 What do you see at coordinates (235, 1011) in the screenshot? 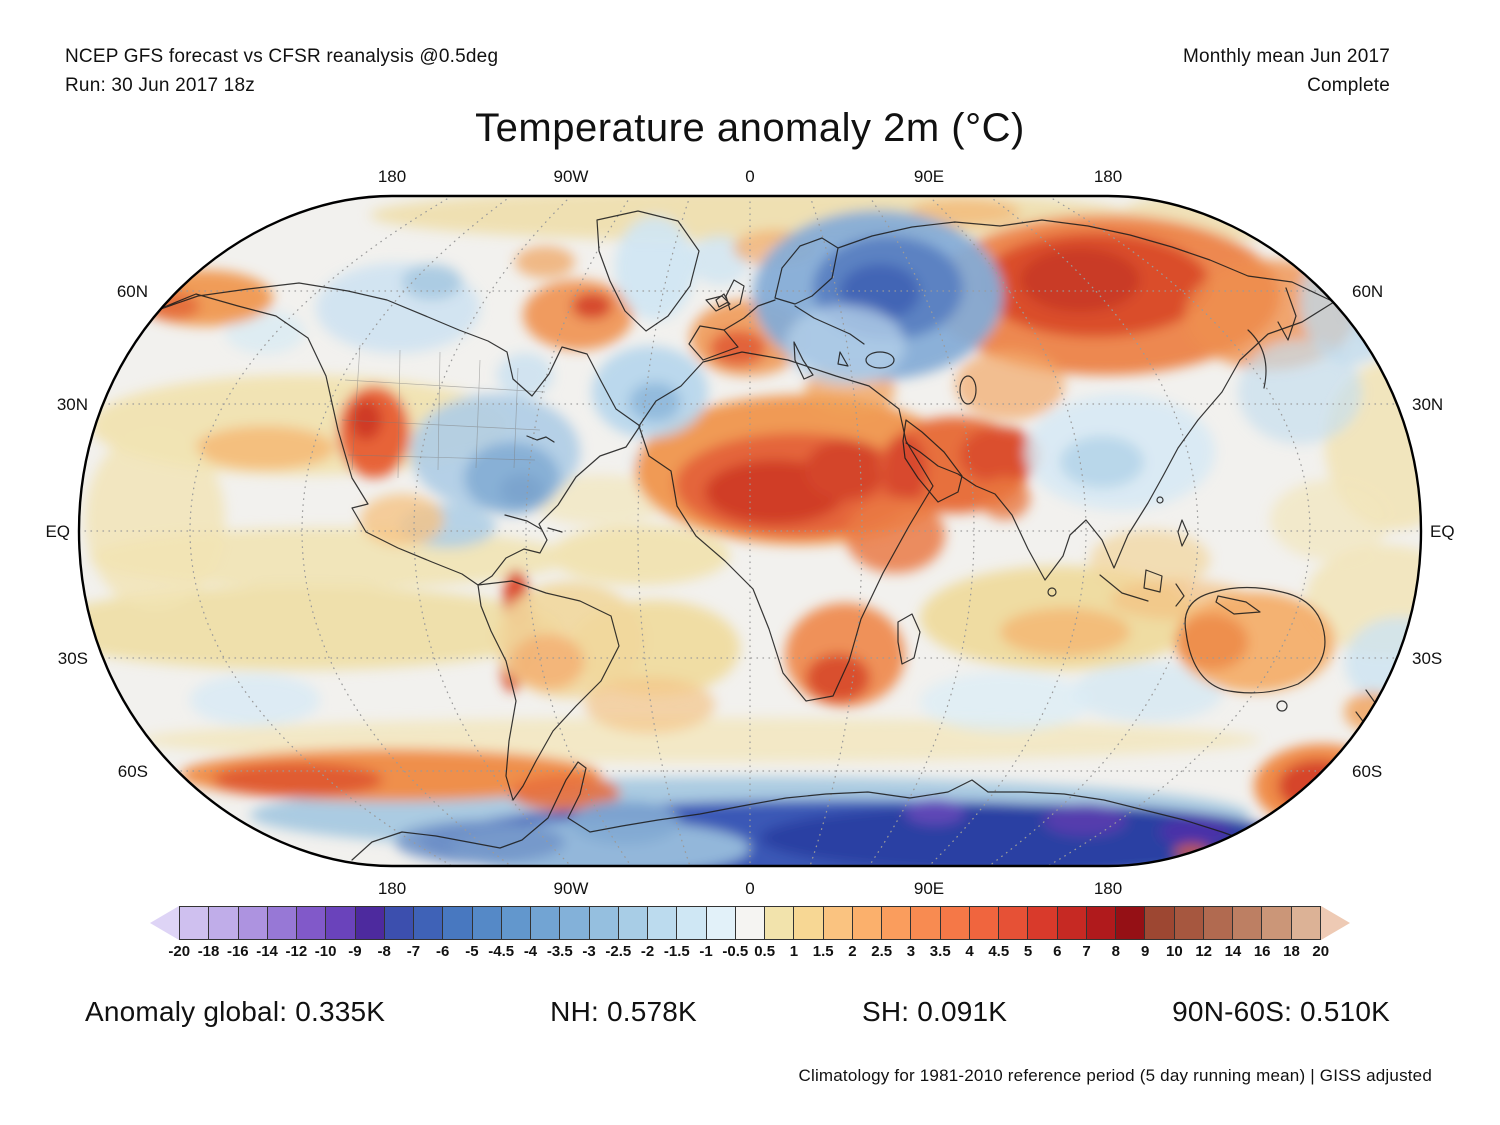
I see `stat-global: Anomaly global: 0.335K` at bounding box center [235, 1011].